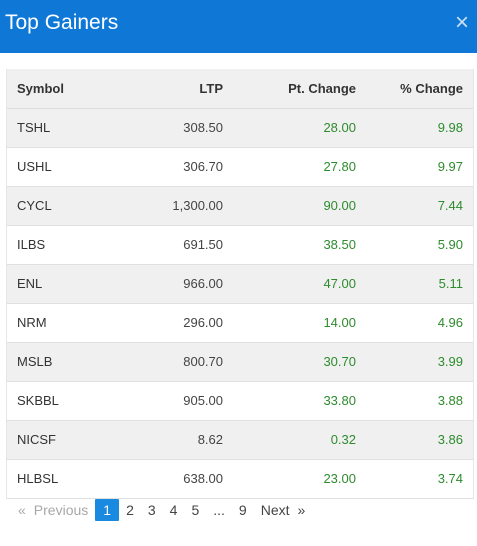 The height and width of the screenshot is (546, 477). What do you see at coordinates (419, 206) in the screenshot?
I see `cell-pct-change: 7.44` at bounding box center [419, 206].